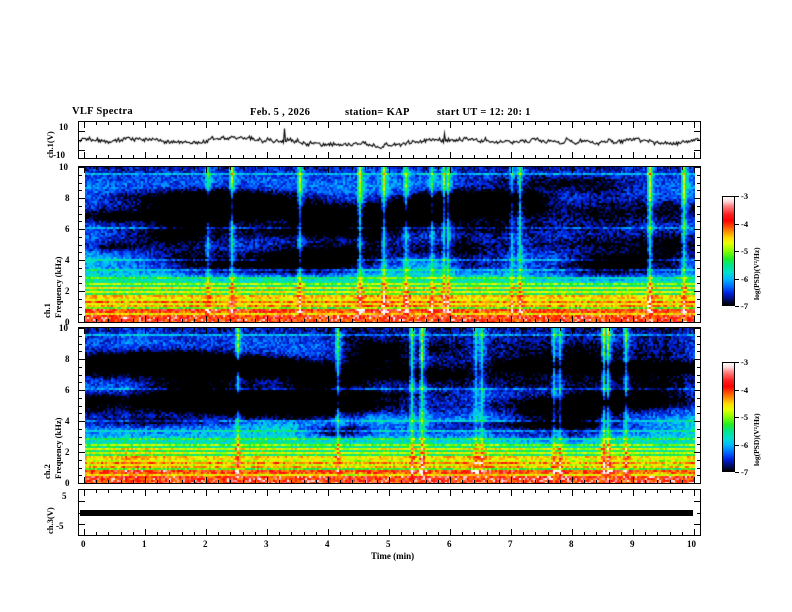  Describe the element at coordinates (756, 273) in the screenshot. I see `colorbar-ch1-title: log(PSD)(V²/Hz)` at that location.